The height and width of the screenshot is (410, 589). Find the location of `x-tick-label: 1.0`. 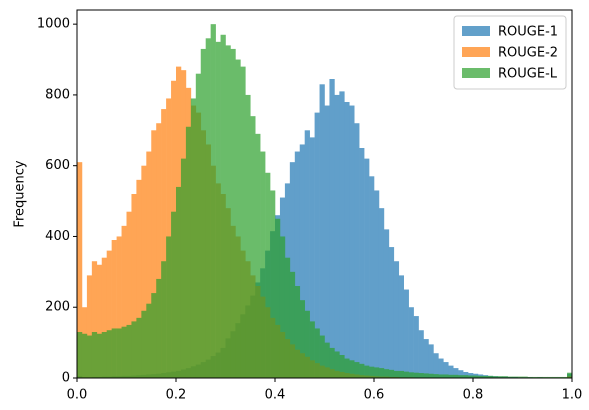

x-tick-label: 1.0 is located at coordinates (572, 395).